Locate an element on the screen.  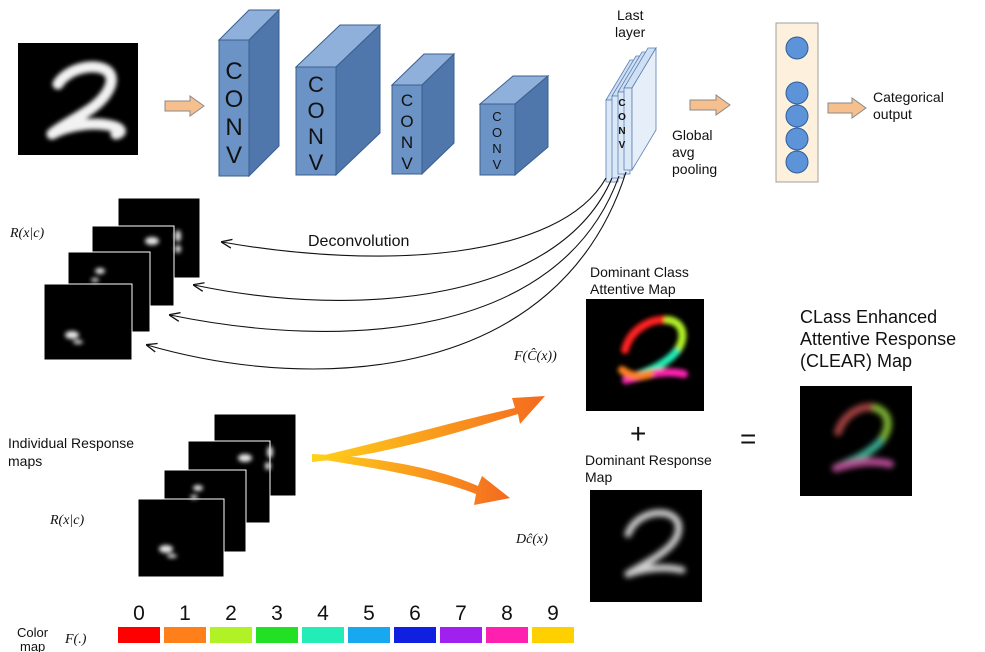
categorical-label-2: output is located at coordinates (892, 114).